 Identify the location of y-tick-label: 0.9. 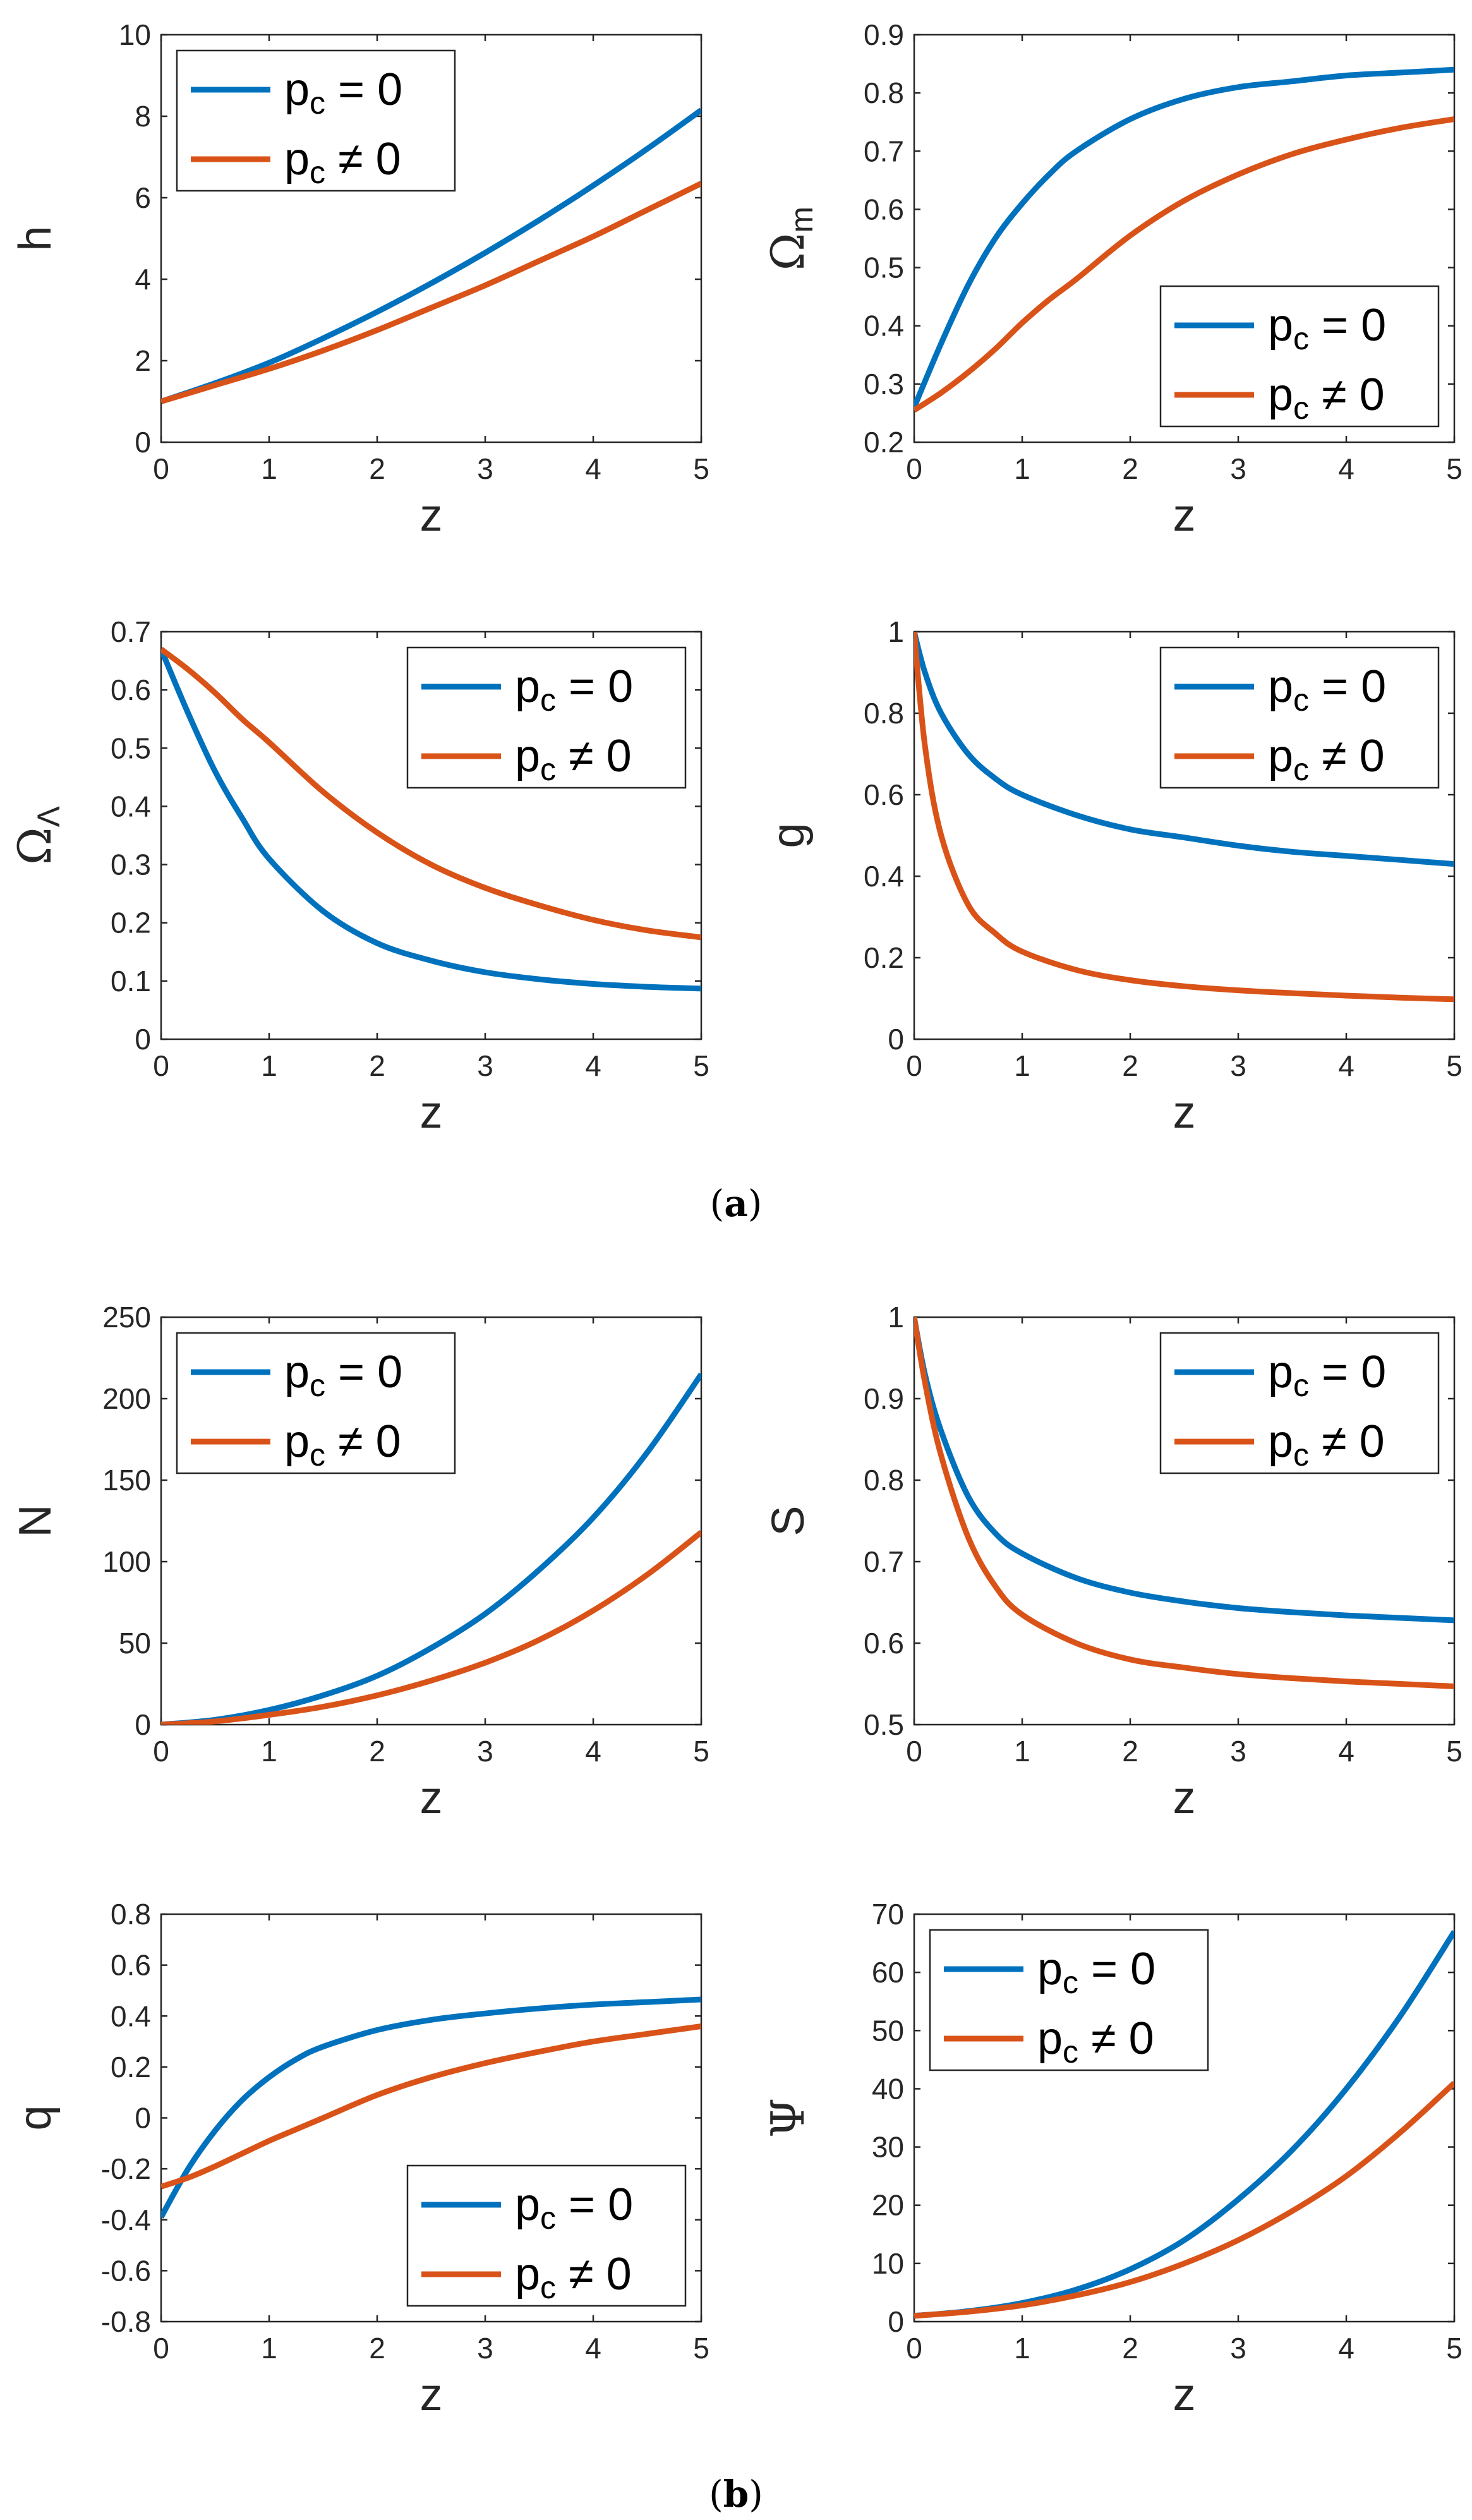
(884, 34).